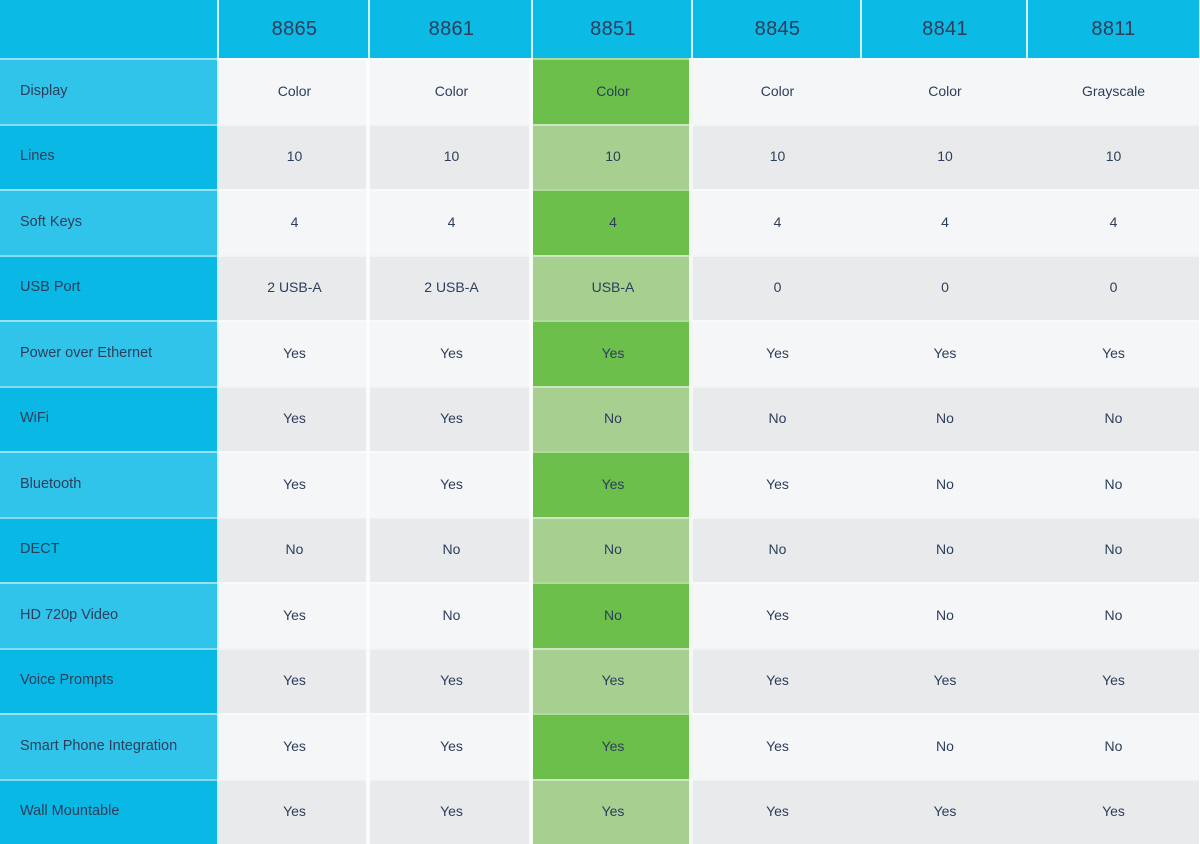  What do you see at coordinates (109, 222) in the screenshot?
I see `feature-cell-soft-keys: Soft Keys` at bounding box center [109, 222].